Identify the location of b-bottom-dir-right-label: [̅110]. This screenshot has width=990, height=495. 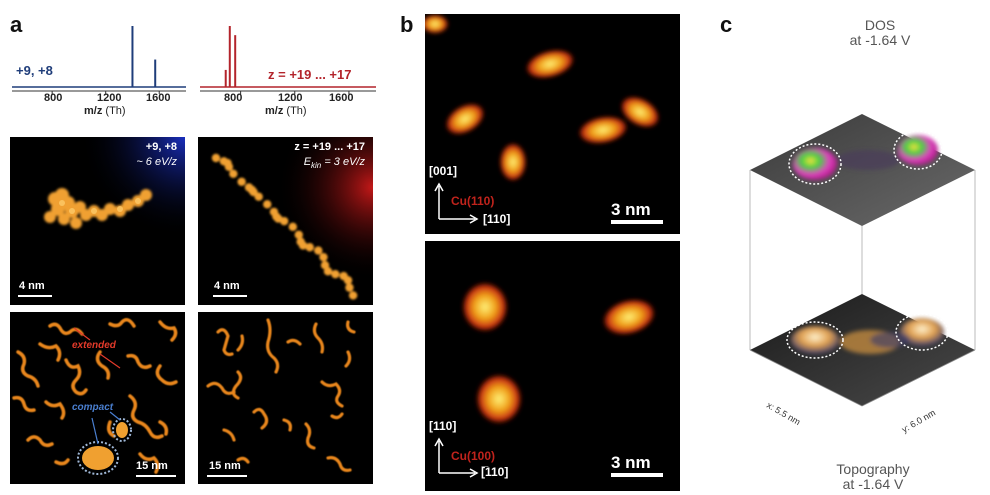
(495, 472).